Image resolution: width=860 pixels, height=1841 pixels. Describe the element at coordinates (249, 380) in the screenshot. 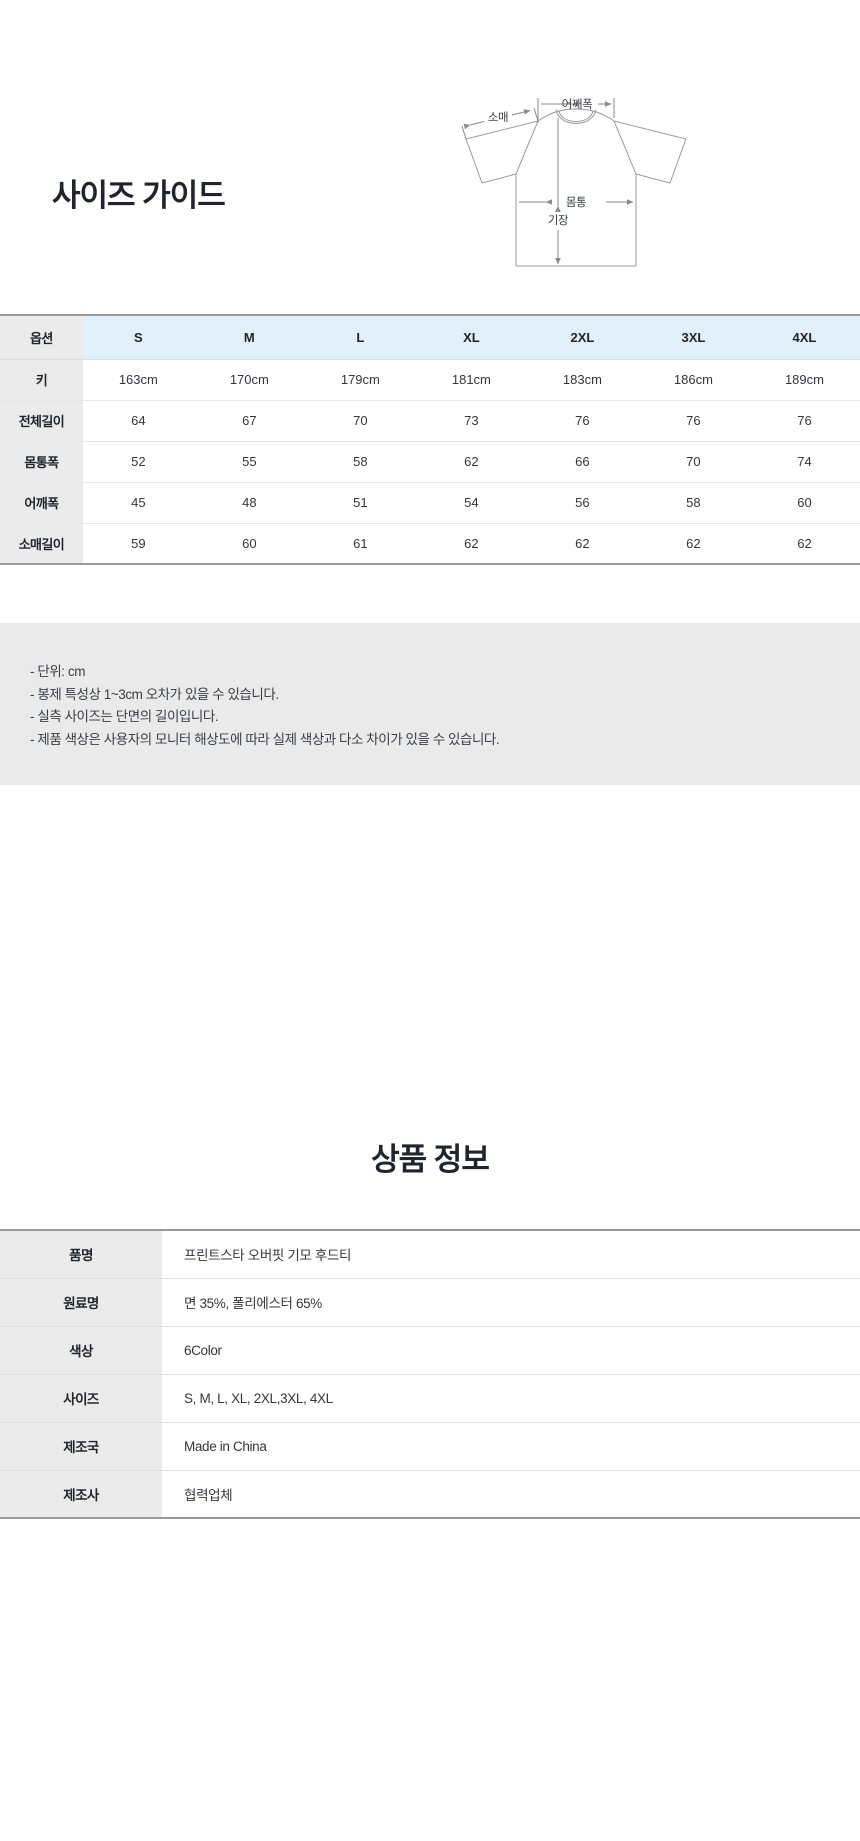

I see `cell-height-m: 170cm` at that location.